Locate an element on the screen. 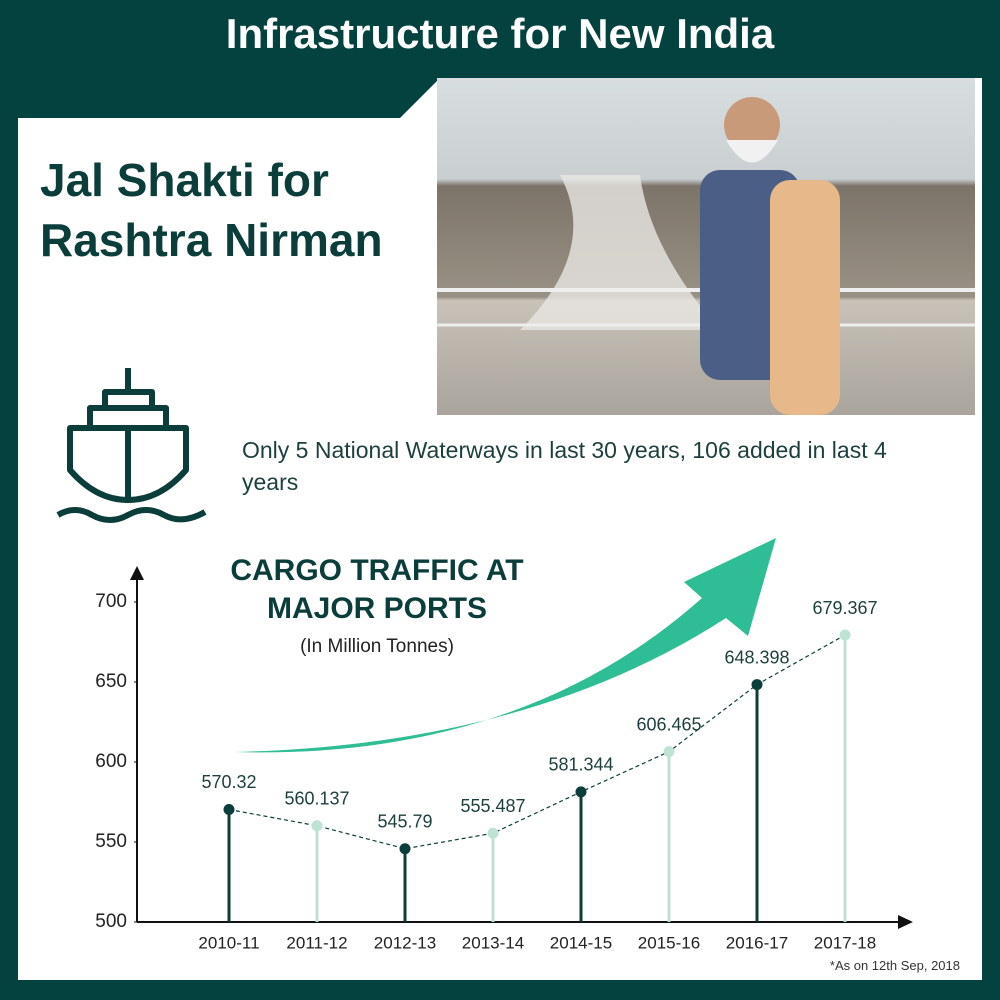  x-tick-label: 2016-17 is located at coordinates (757, 942).